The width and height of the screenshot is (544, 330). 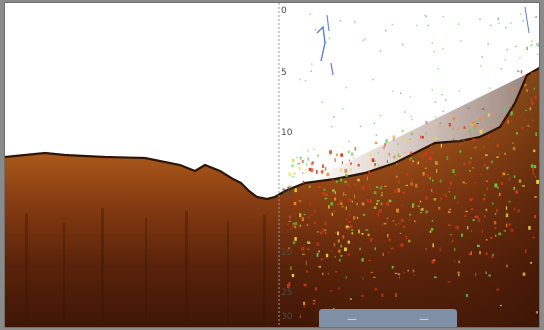 What do you see at coordinates (388, 318) in the screenshot?
I see `bottom-control-bar: — —` at bounding box center [388, 318].